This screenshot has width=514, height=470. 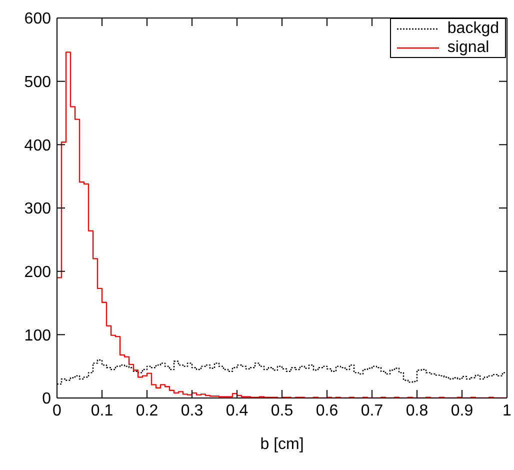 What do you see at coordinates (38, 273) in the screenshot?
I see `y-tick-label: 200` at bounding box center [38, 273].